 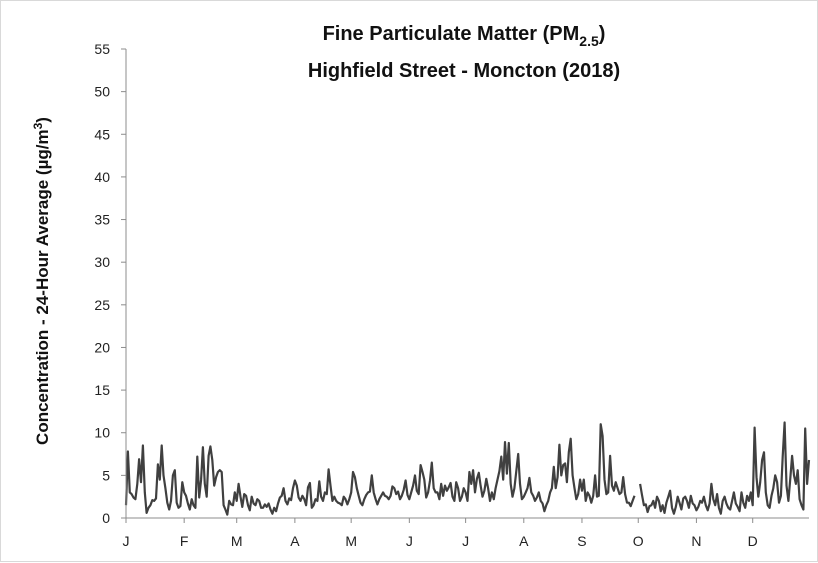 I want to click on title-main: Fine Particulate Matter (PM, so click(x=451, y=34).